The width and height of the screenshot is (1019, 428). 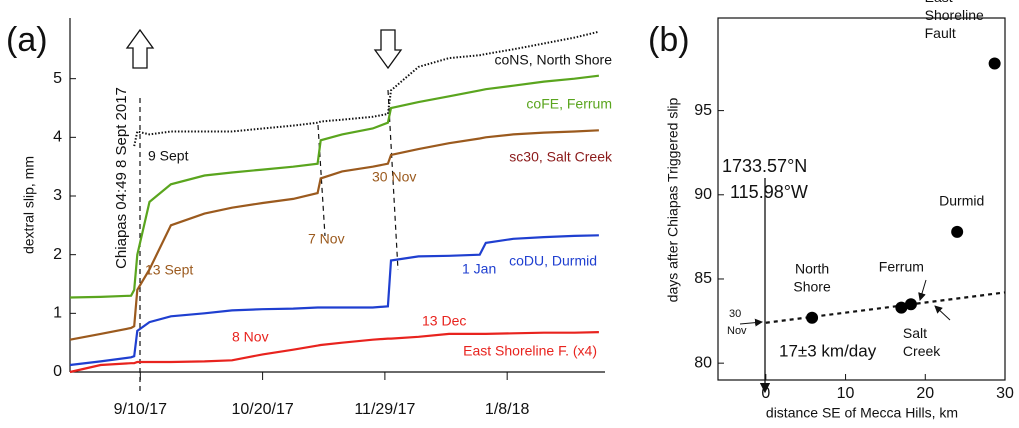 What do you see at coordinates (27, 40) in the screenshot?
I see `panel-label: (a)` at bounding box center [27, 40].